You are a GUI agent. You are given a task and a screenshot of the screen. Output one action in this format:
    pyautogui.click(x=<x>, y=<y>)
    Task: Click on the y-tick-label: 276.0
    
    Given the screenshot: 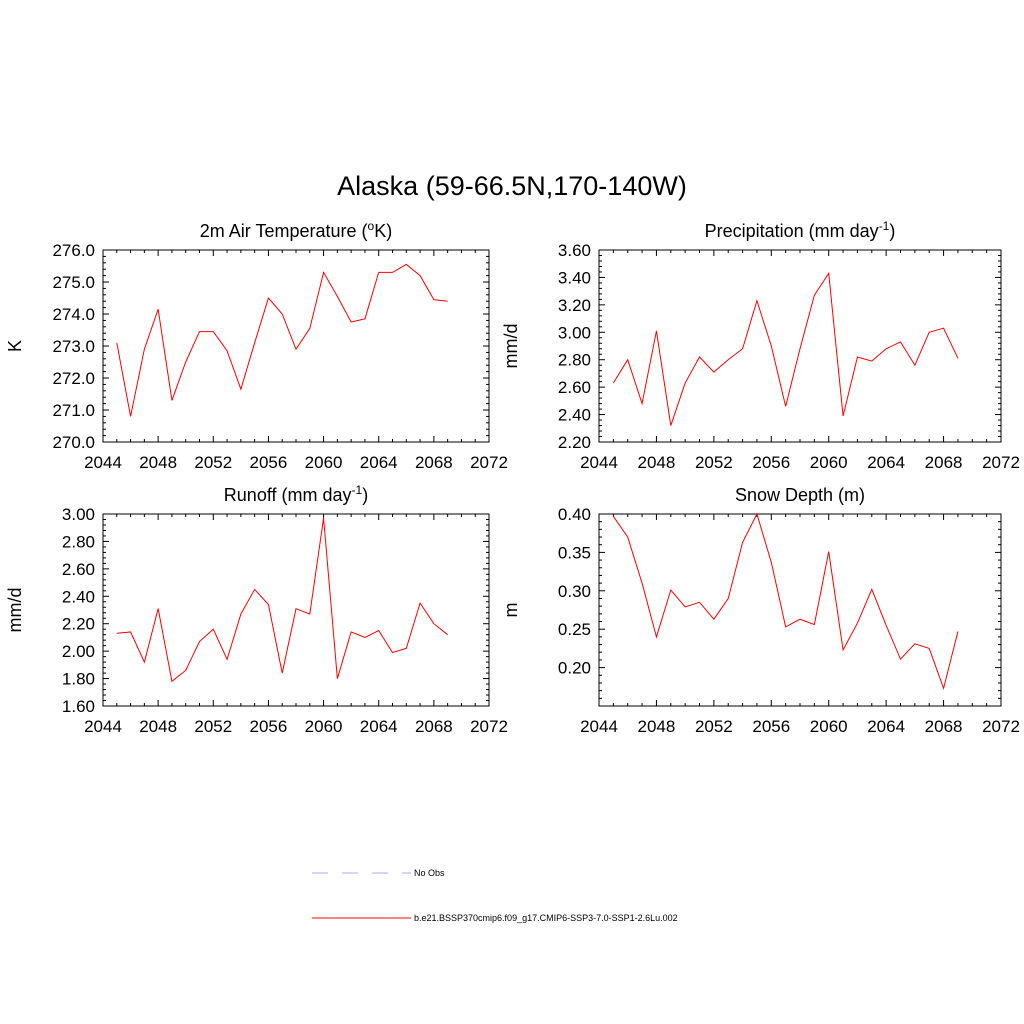 What is the action you would take?
    pyautogui.click(x=73, y=250)
    